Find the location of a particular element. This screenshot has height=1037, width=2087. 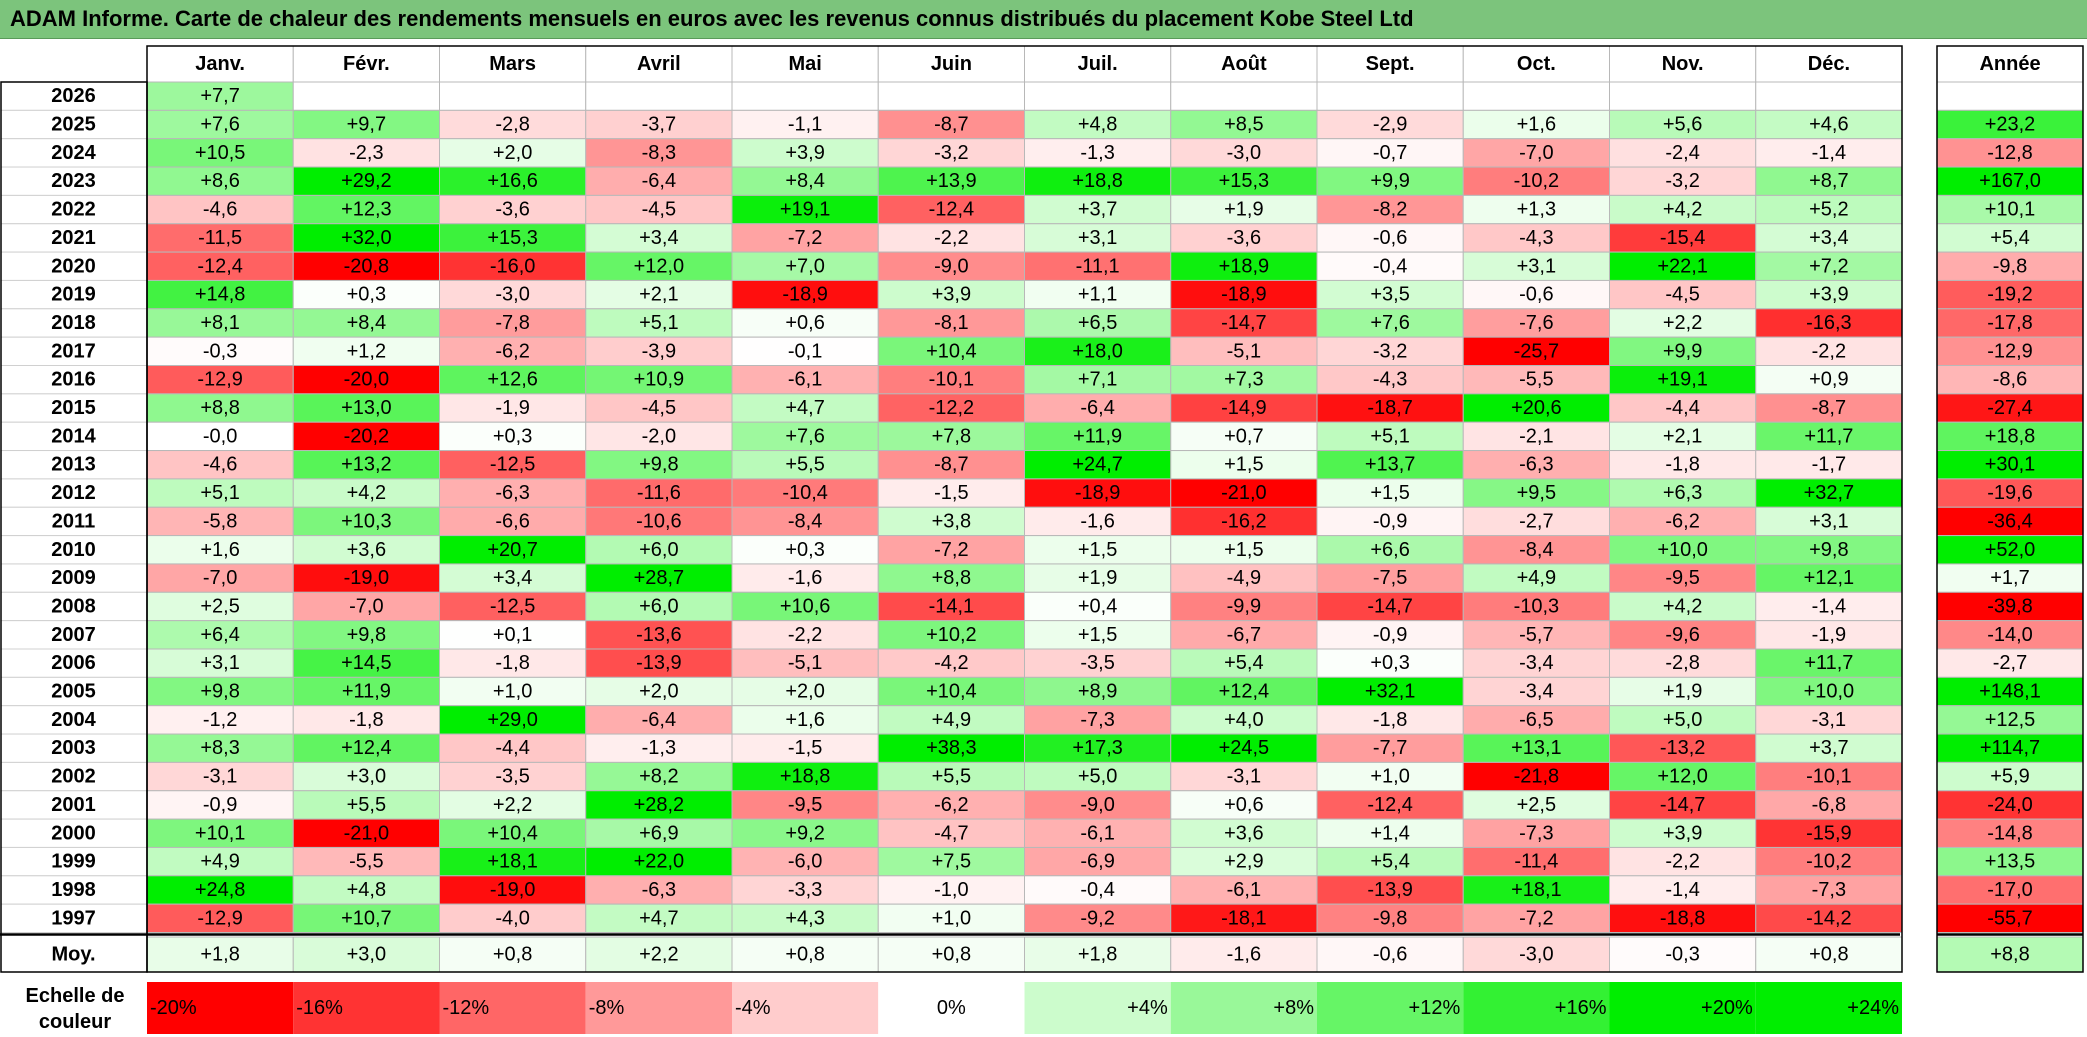

annual-cell-value: +5,4 is located at coordinates (2009, 238).